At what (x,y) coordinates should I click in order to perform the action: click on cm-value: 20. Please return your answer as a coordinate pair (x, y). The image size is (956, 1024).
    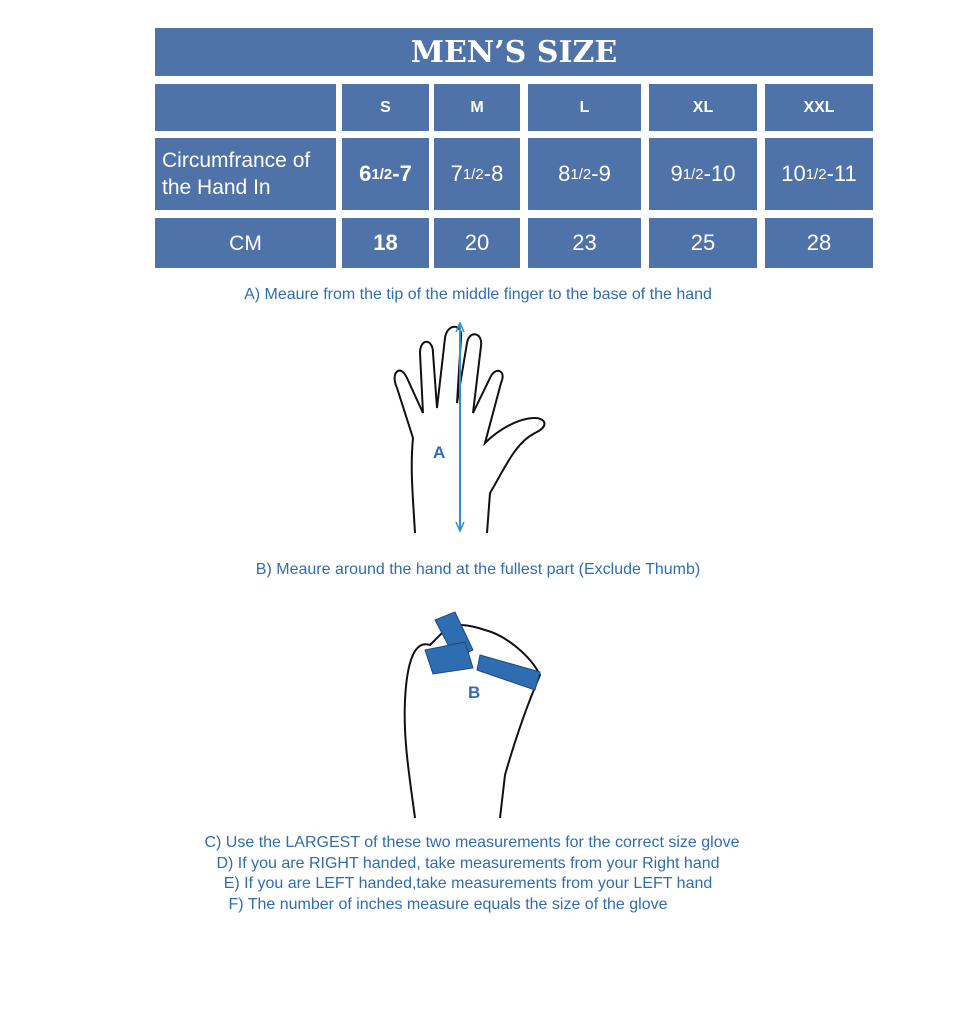
    Looking at the image, I should click on (477, 243).